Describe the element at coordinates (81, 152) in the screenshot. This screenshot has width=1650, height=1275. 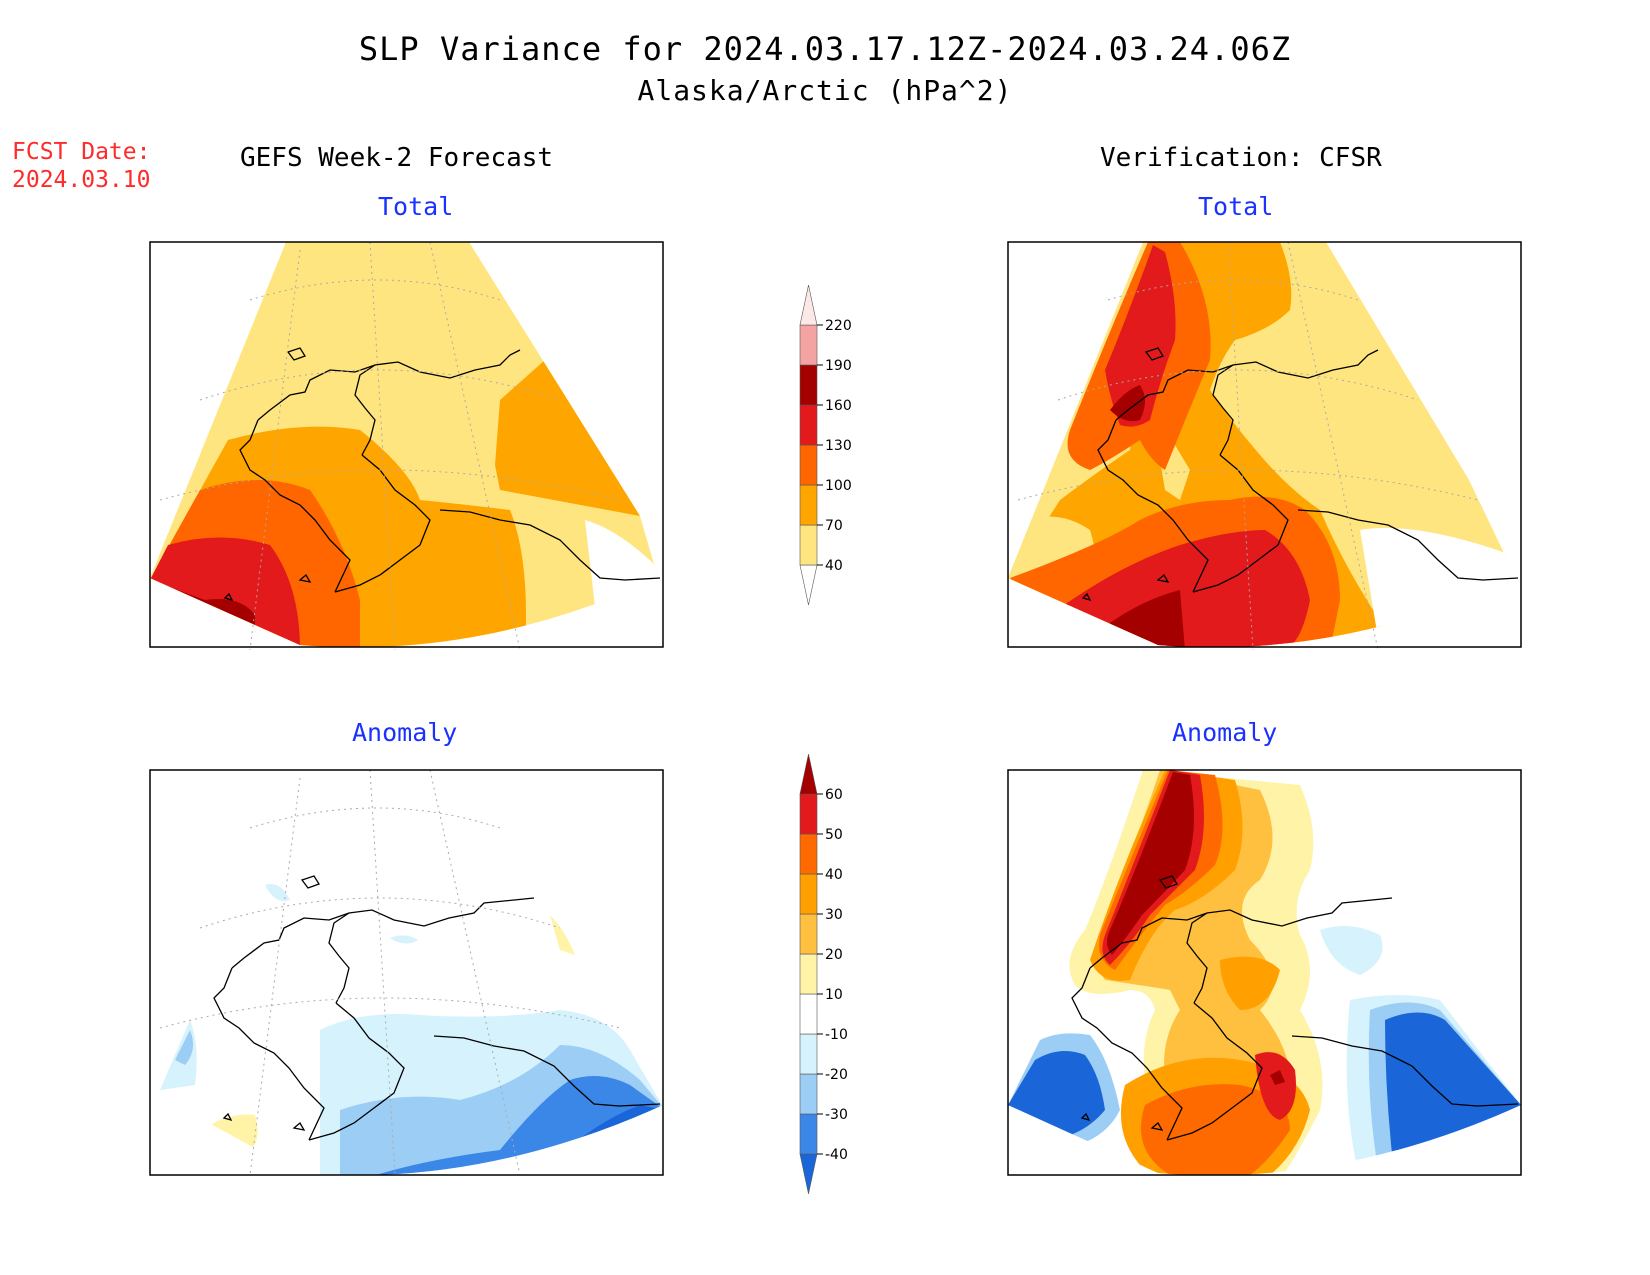
I see `forecast-date-label: FCST Date:` at that location.